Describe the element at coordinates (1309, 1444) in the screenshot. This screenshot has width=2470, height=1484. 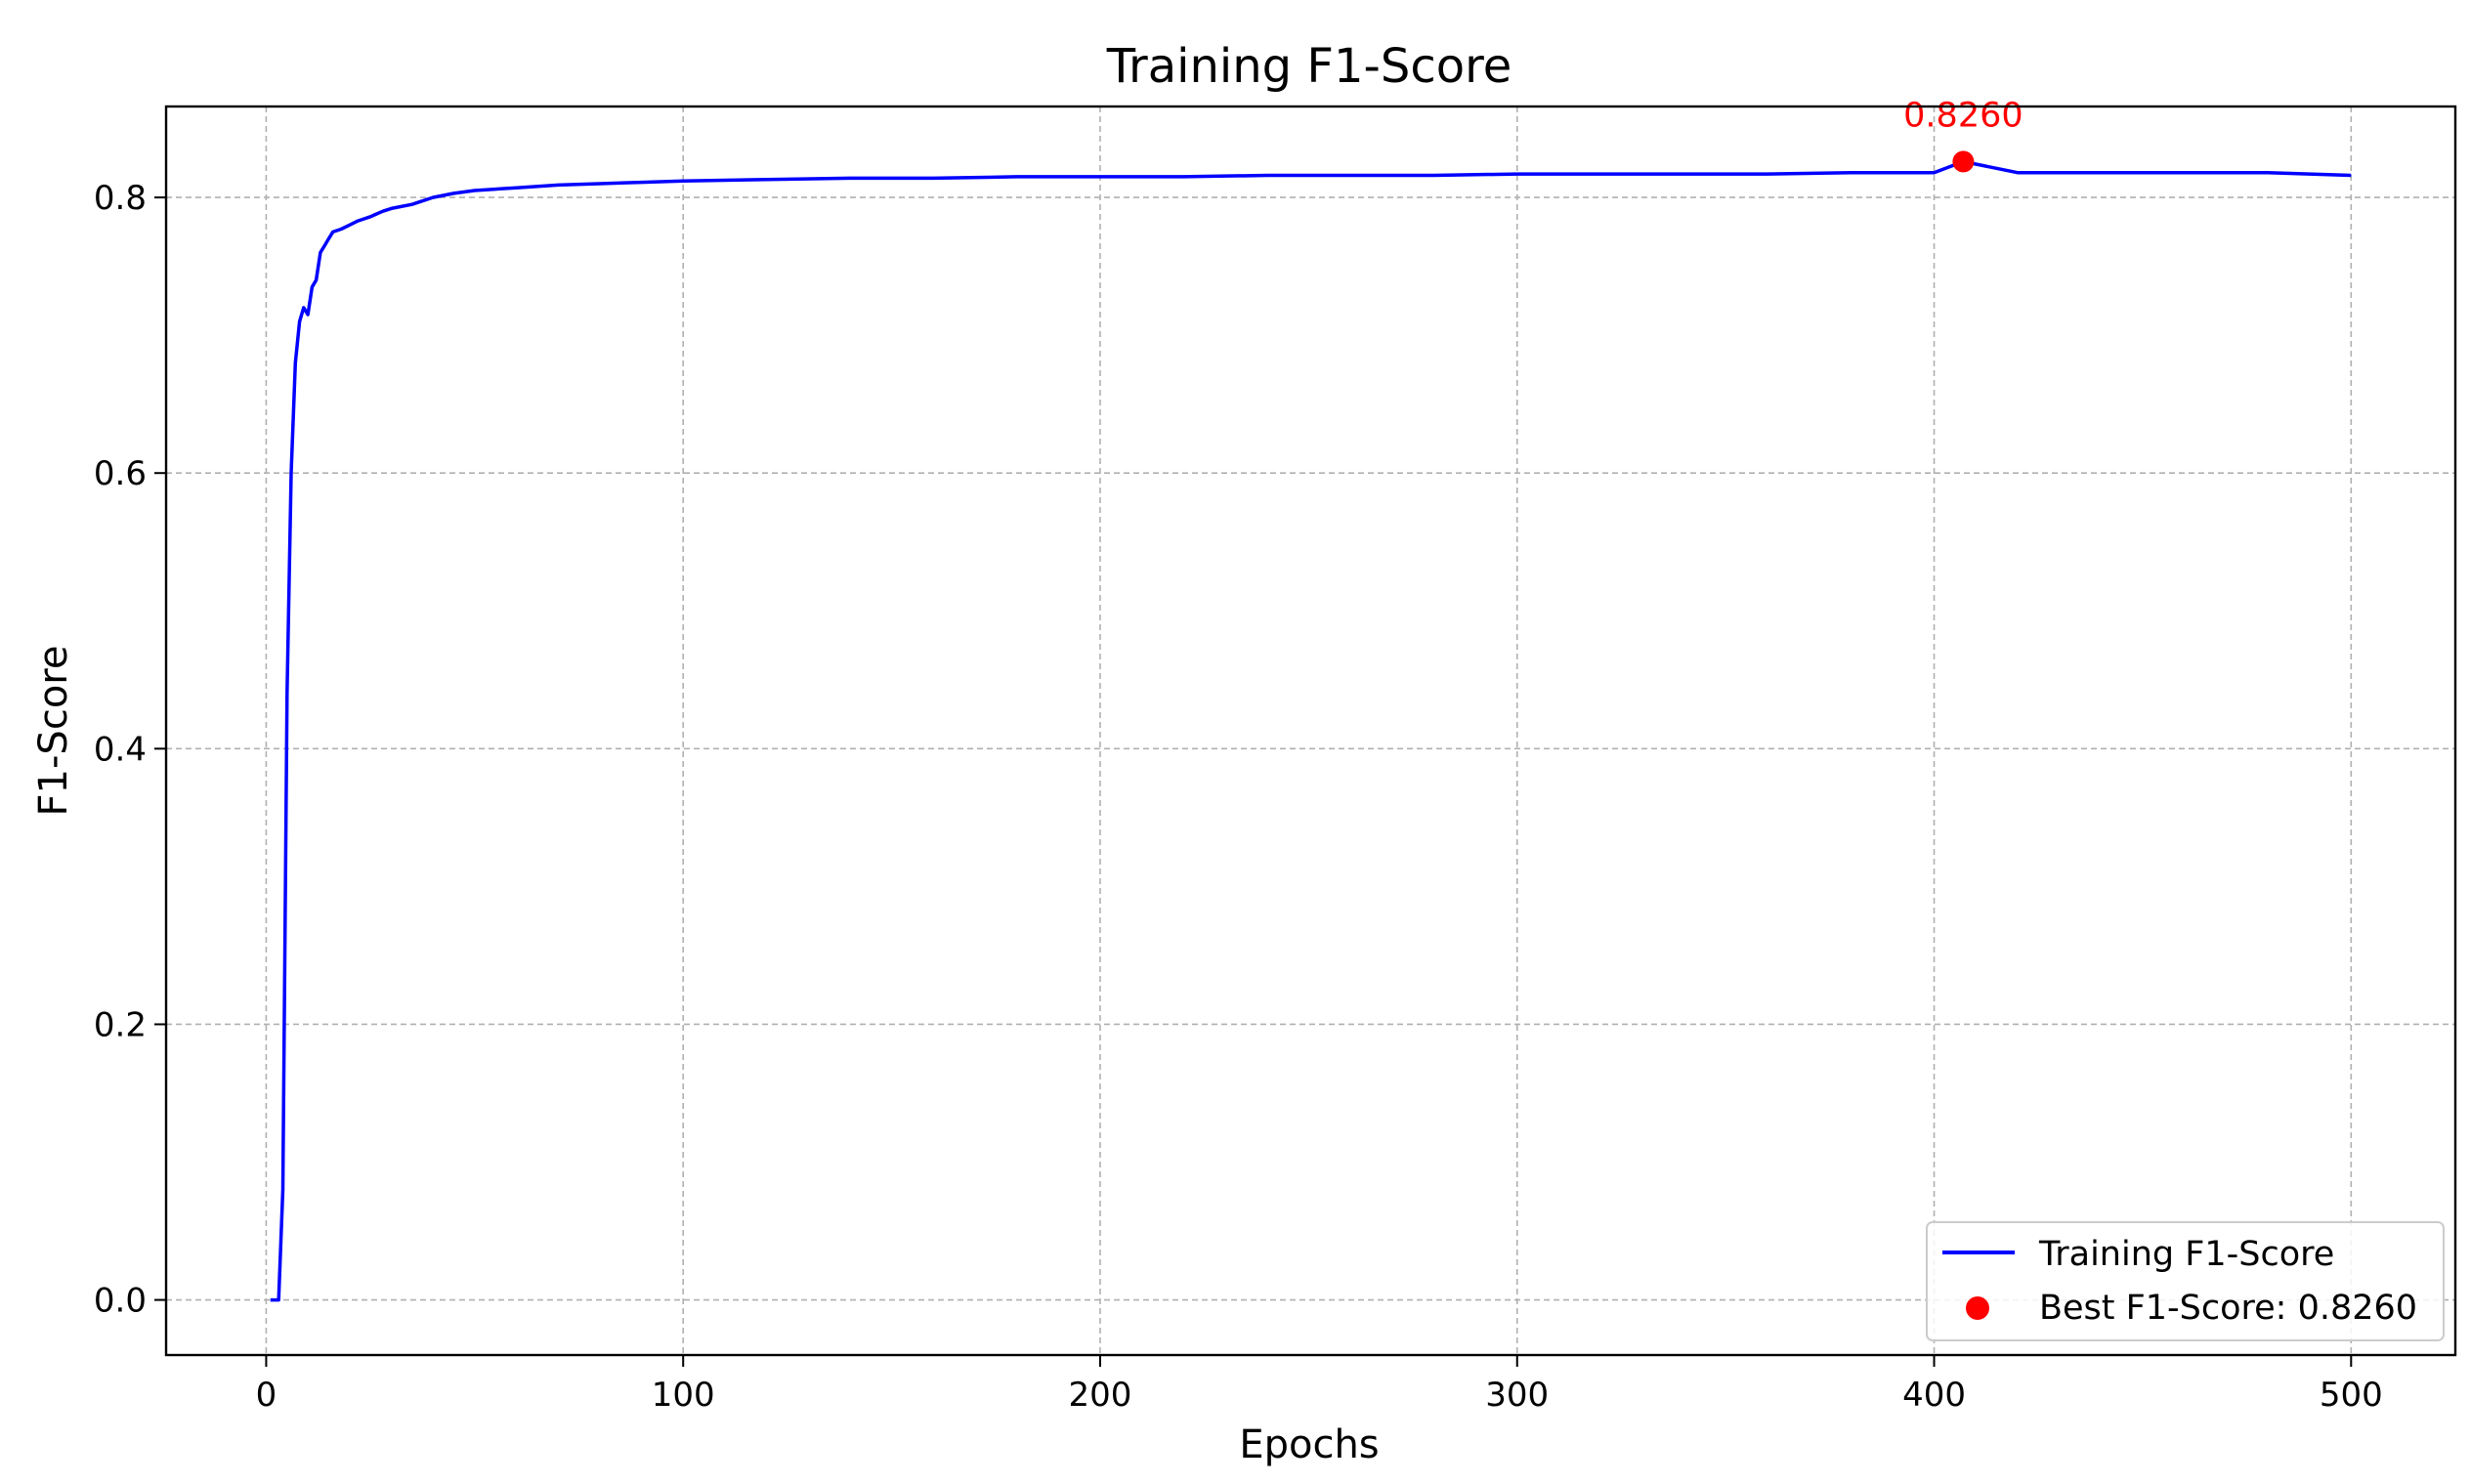
I see `x-axis-label: Epochs` at that location.